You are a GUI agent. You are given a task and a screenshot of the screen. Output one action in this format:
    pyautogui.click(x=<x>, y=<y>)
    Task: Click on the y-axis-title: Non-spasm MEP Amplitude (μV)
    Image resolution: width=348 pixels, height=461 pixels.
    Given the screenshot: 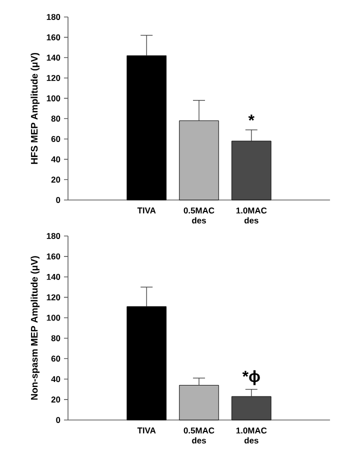 What is the action you would take?
    pyautogui.click(x=35, y=328)
    